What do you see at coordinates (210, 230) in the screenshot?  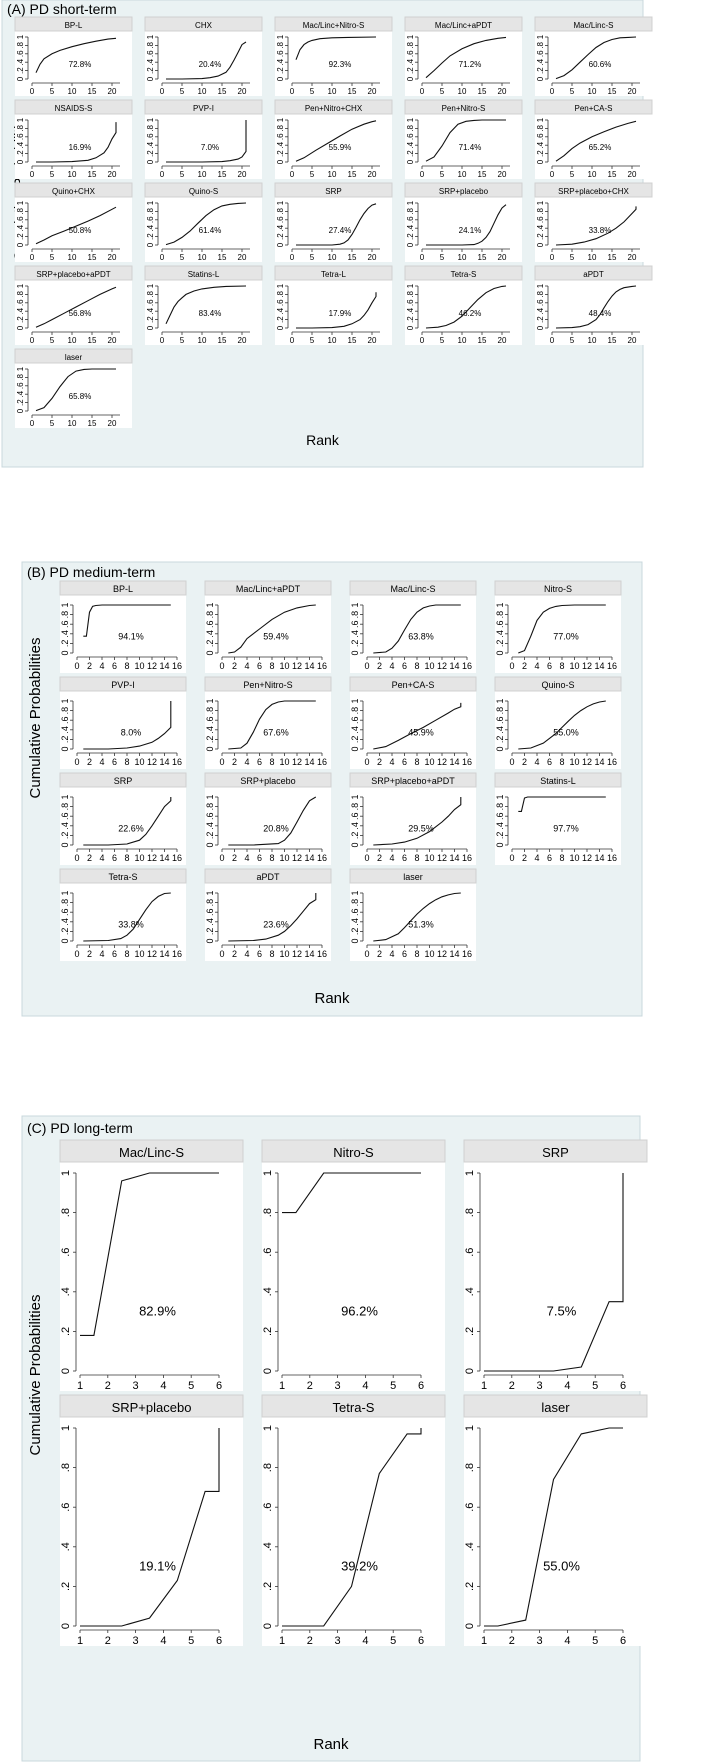 I see `sucra-value-label: 61.4%` at bounding box center [210, 230].